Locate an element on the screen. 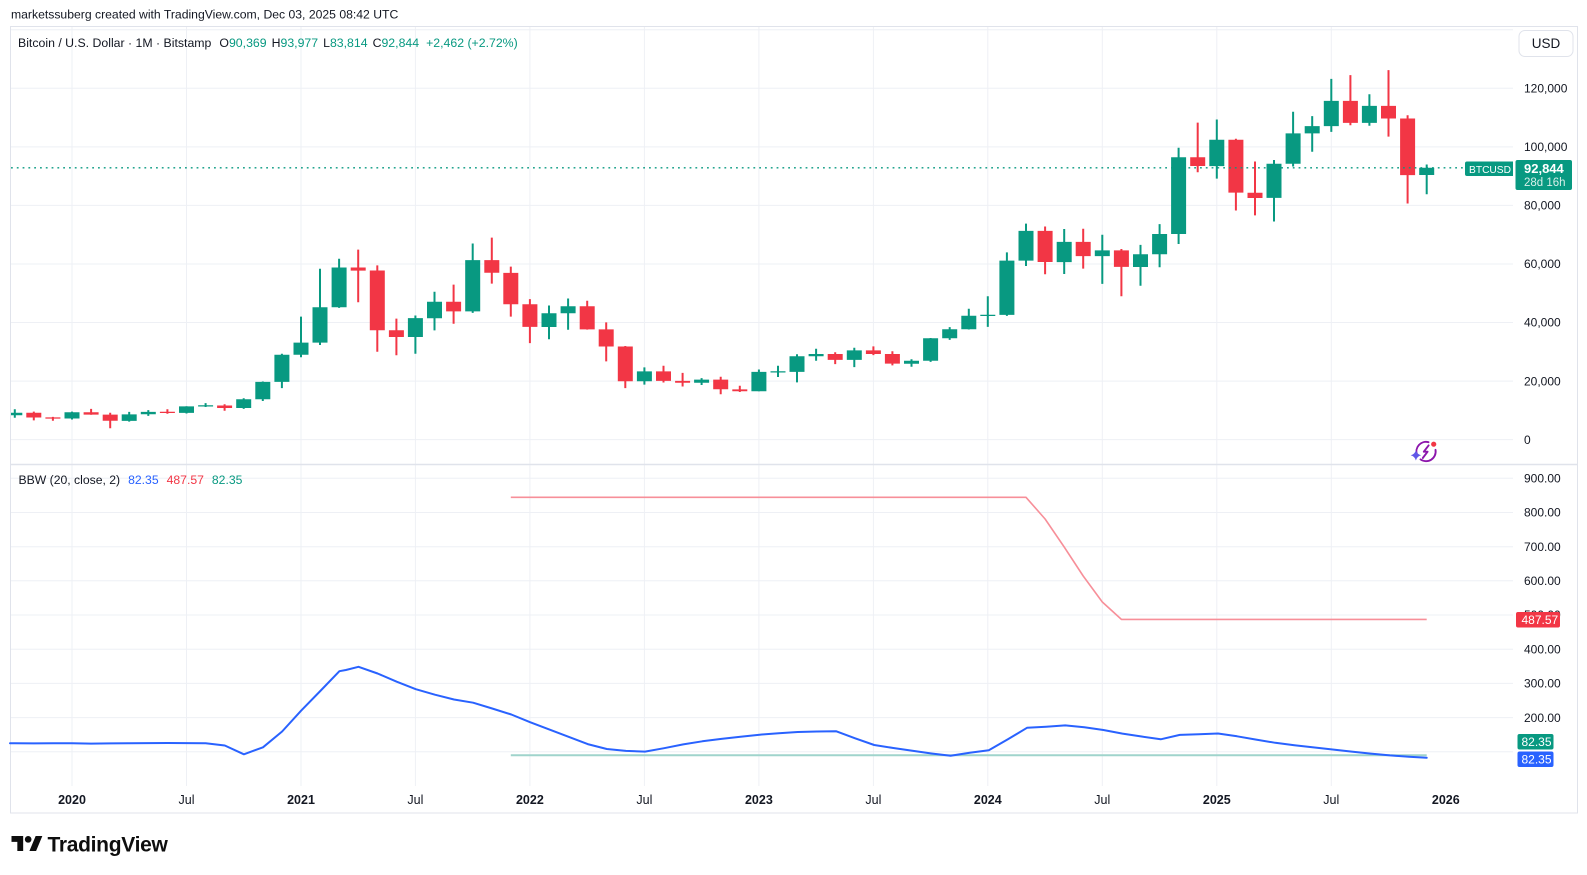 This screenshot has height=875, width=1587. svg-text: TradingView is located at coordinates (108, 845).